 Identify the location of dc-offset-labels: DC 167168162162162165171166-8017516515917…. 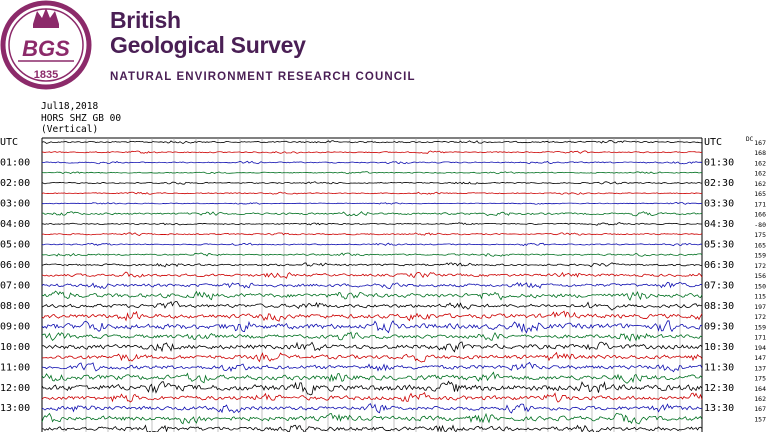
(756, 279).